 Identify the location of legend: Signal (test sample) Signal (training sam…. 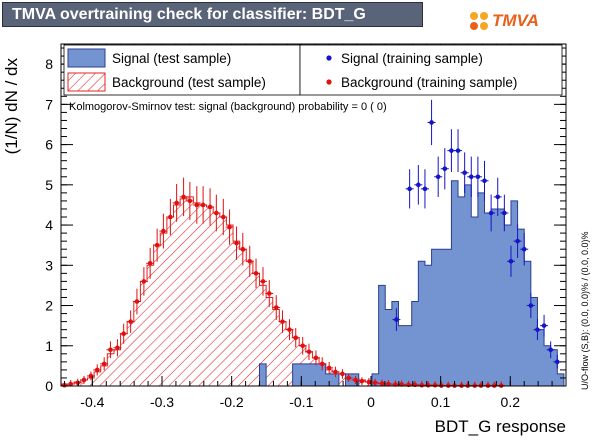
(313, 70).